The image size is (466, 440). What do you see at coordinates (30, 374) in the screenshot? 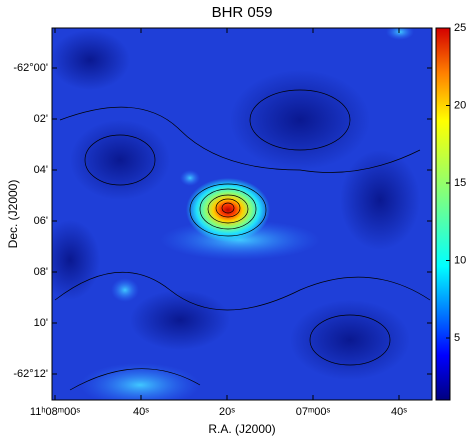
I see `y-tick-label: -62°12'` at bounding box center [30, 374].